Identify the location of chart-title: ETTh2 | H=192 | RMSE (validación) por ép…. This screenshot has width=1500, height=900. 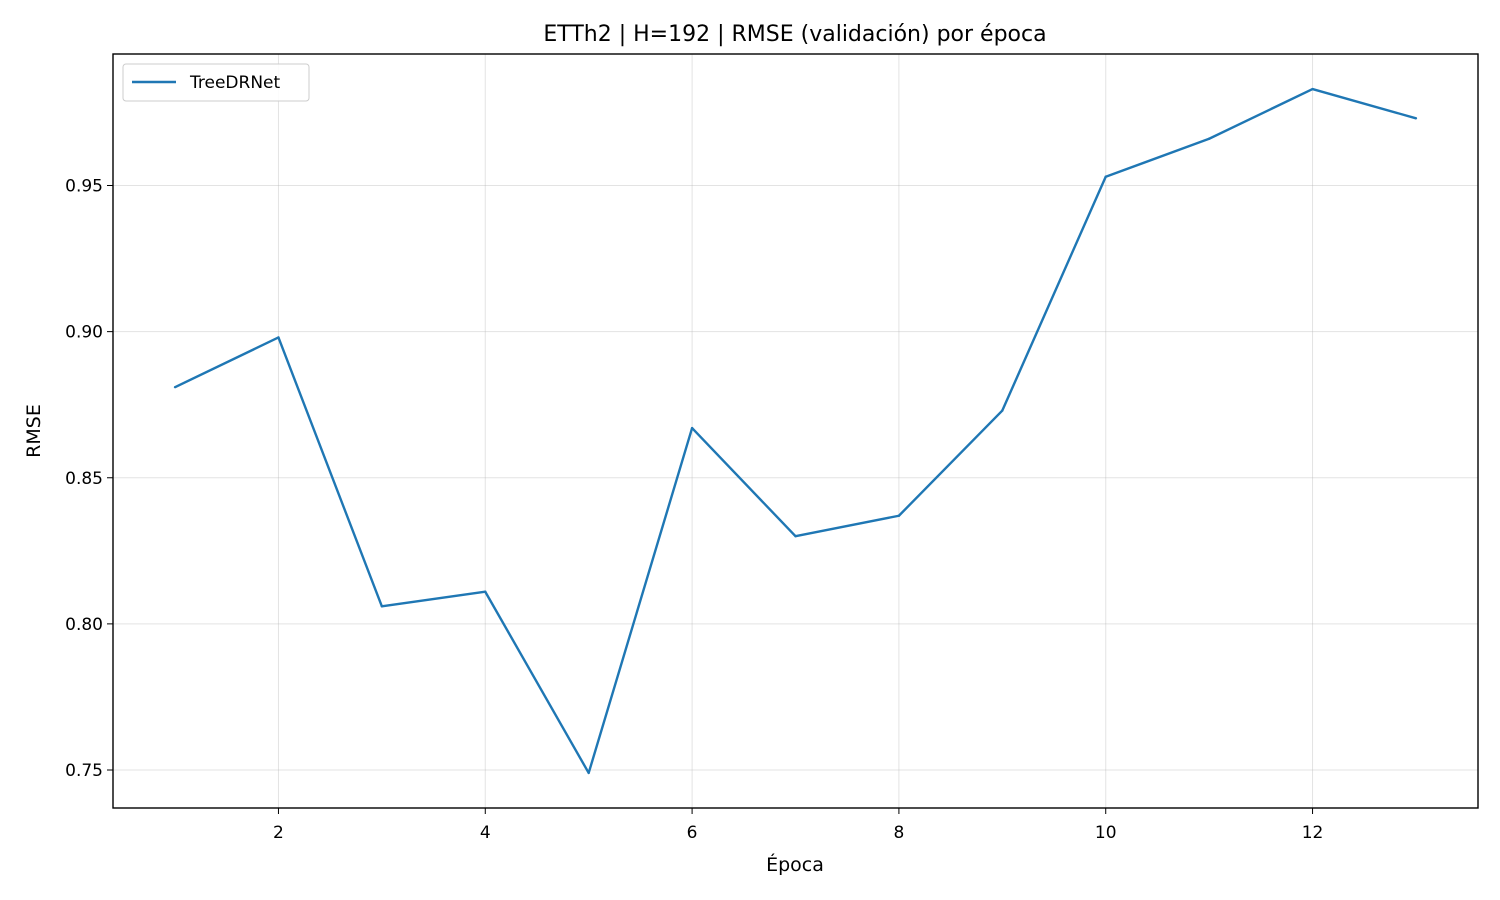
(794, 34).